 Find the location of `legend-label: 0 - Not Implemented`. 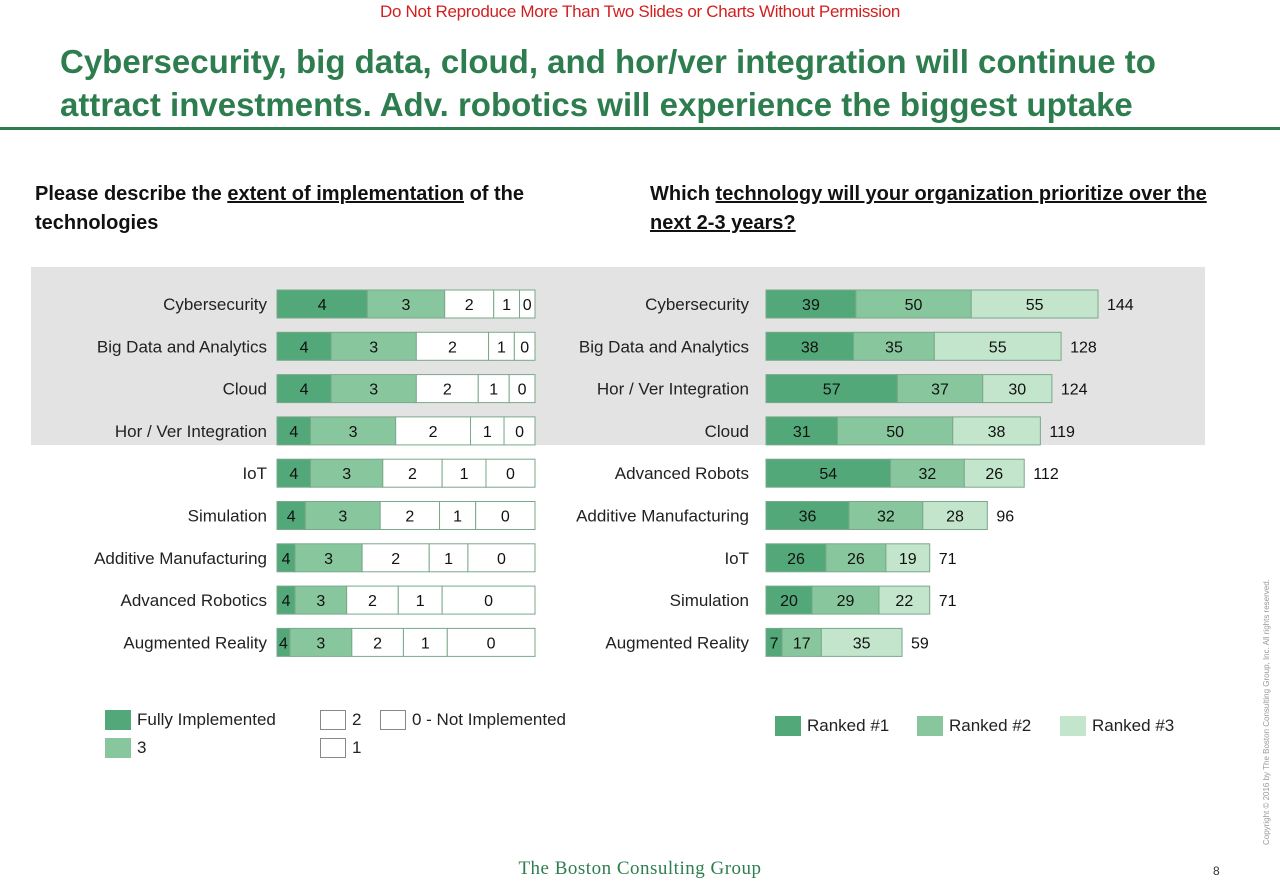

legend-label: 0 - Not Implemented is located at coordinates (489, 719).